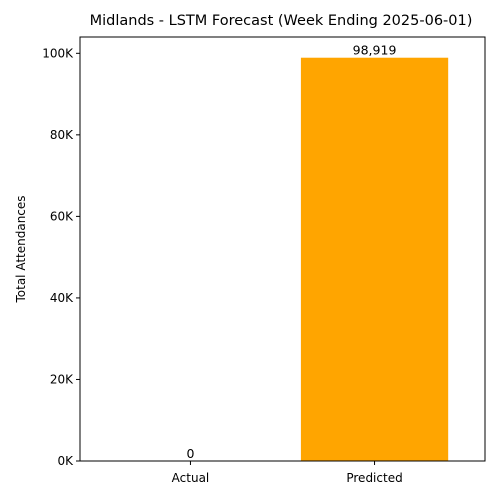 The image size is (500, 500). I want to click on bar-value-label: 0, so click(190, 453).